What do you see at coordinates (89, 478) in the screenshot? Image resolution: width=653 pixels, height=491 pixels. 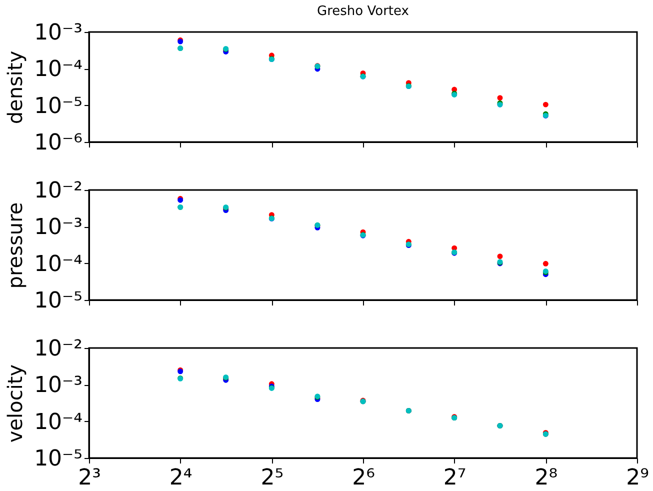 I see `x-tick-label: 2³` at bounding box center [89, 478].